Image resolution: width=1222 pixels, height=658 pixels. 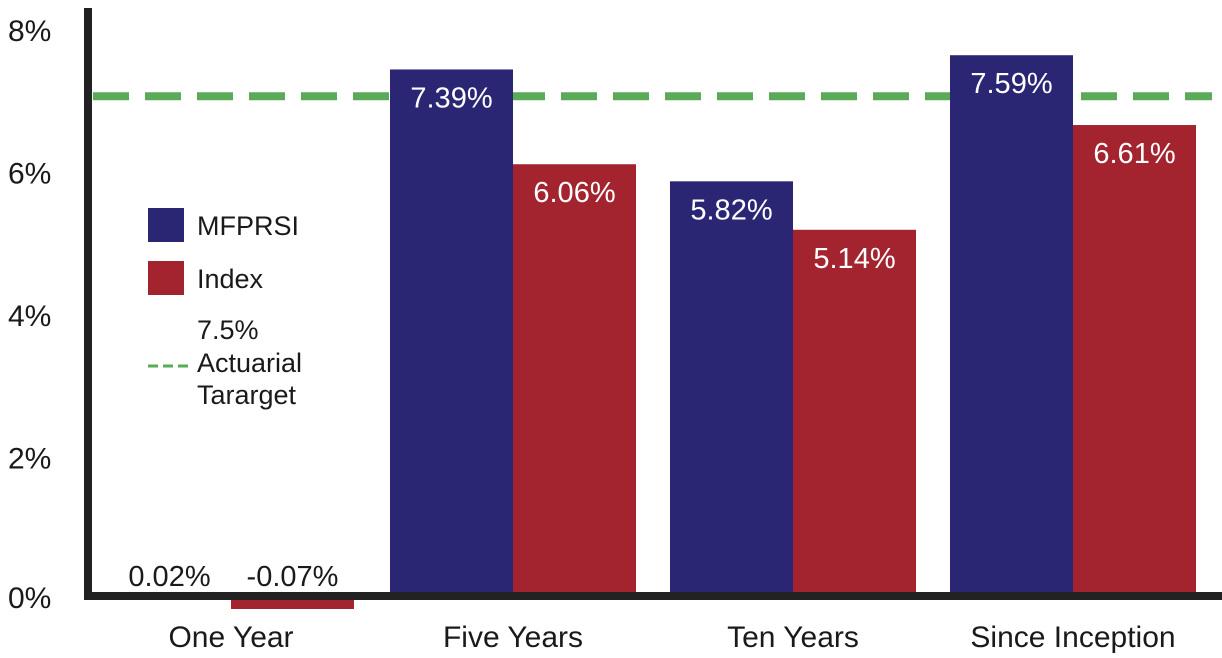 I want to click on legend-label-target-line-1: Actuarial, so click(x=249, y=363).